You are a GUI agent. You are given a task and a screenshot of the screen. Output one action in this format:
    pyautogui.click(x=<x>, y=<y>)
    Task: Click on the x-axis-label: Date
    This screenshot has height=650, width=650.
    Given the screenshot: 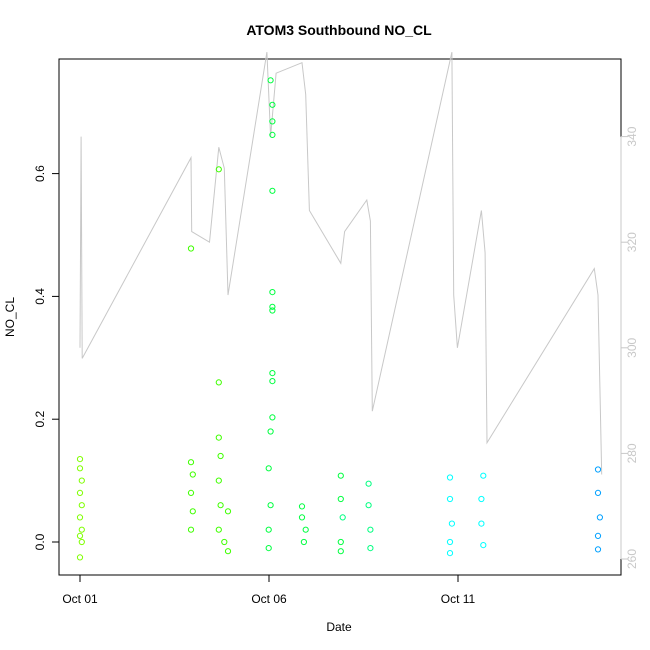 What is the action you would take?
    pyautogui.click(x=339, y=627)
    